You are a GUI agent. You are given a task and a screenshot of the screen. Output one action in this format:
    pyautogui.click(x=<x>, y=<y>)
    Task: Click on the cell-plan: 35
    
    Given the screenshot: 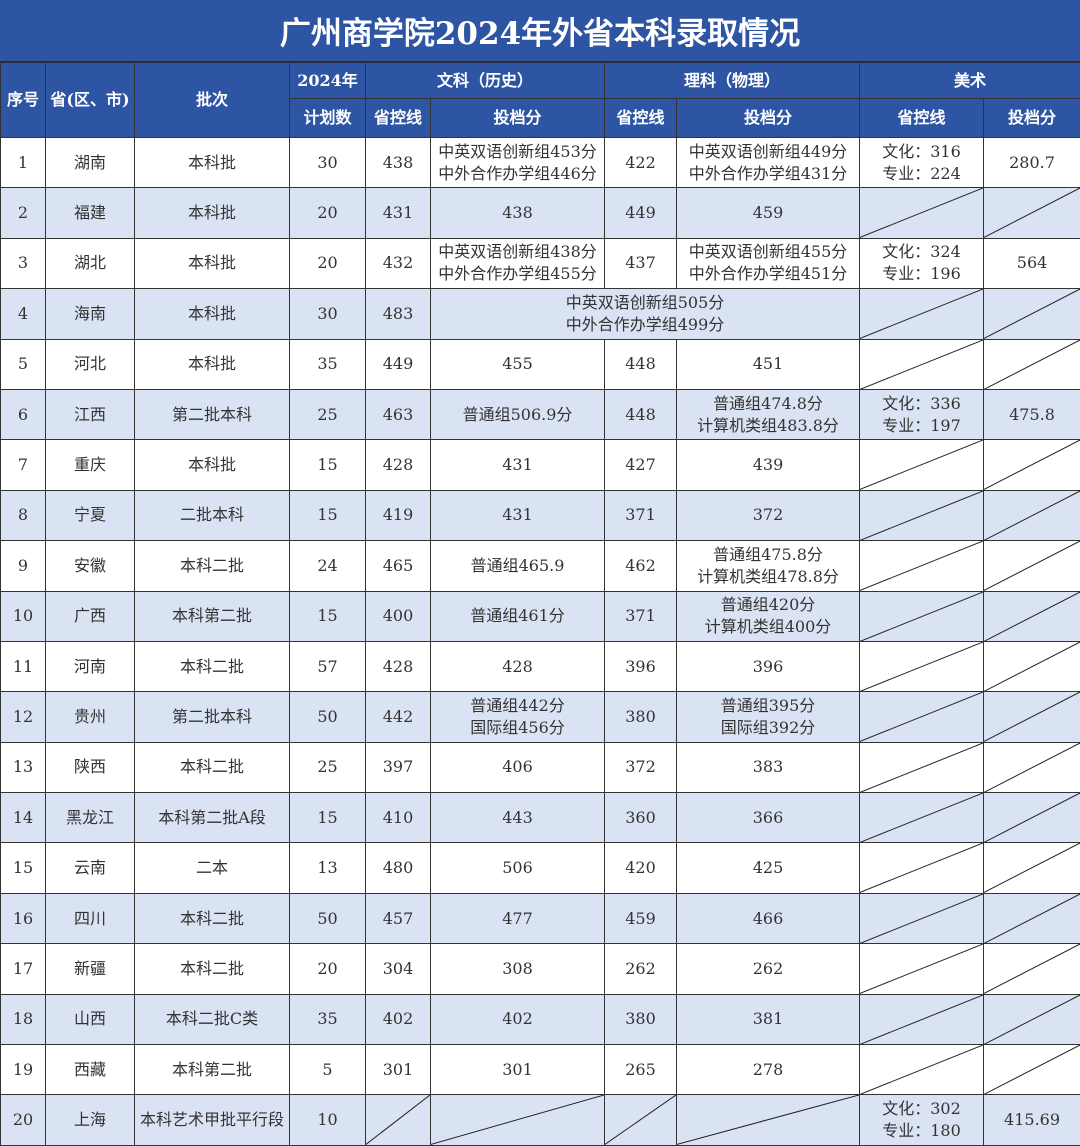 What is the action you would take?
    pyautogui.click(x=328, y=1019)
    